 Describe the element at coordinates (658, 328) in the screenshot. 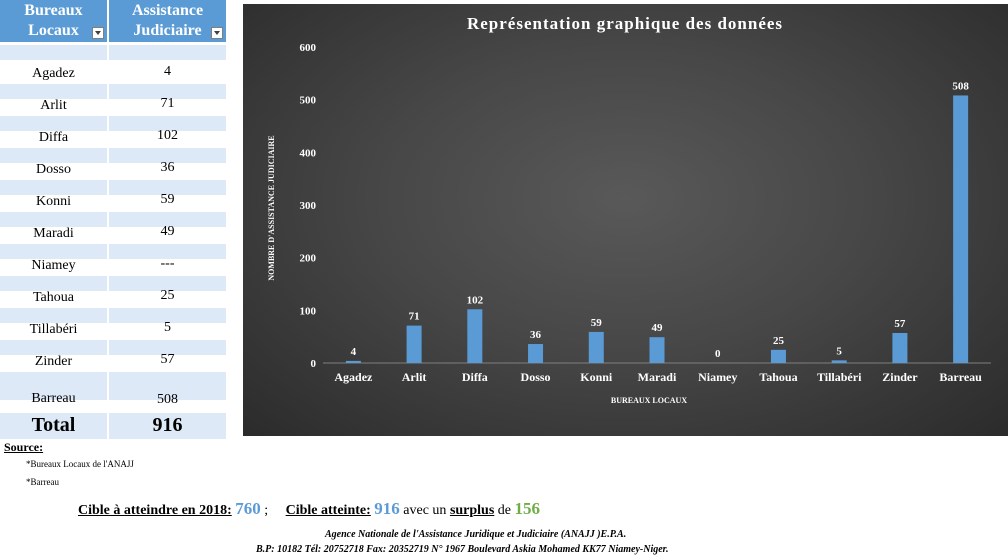

I see `data-label: 49` at that location.